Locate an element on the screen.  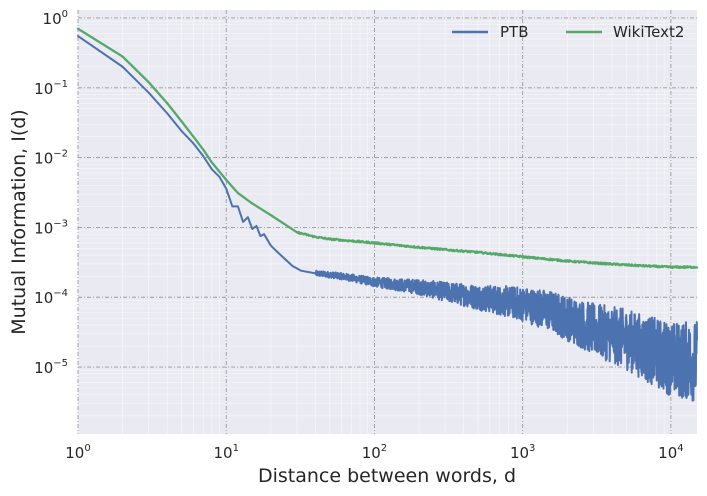
y-tick-label: 10⁻¹ is located at coordinates (51, 88).